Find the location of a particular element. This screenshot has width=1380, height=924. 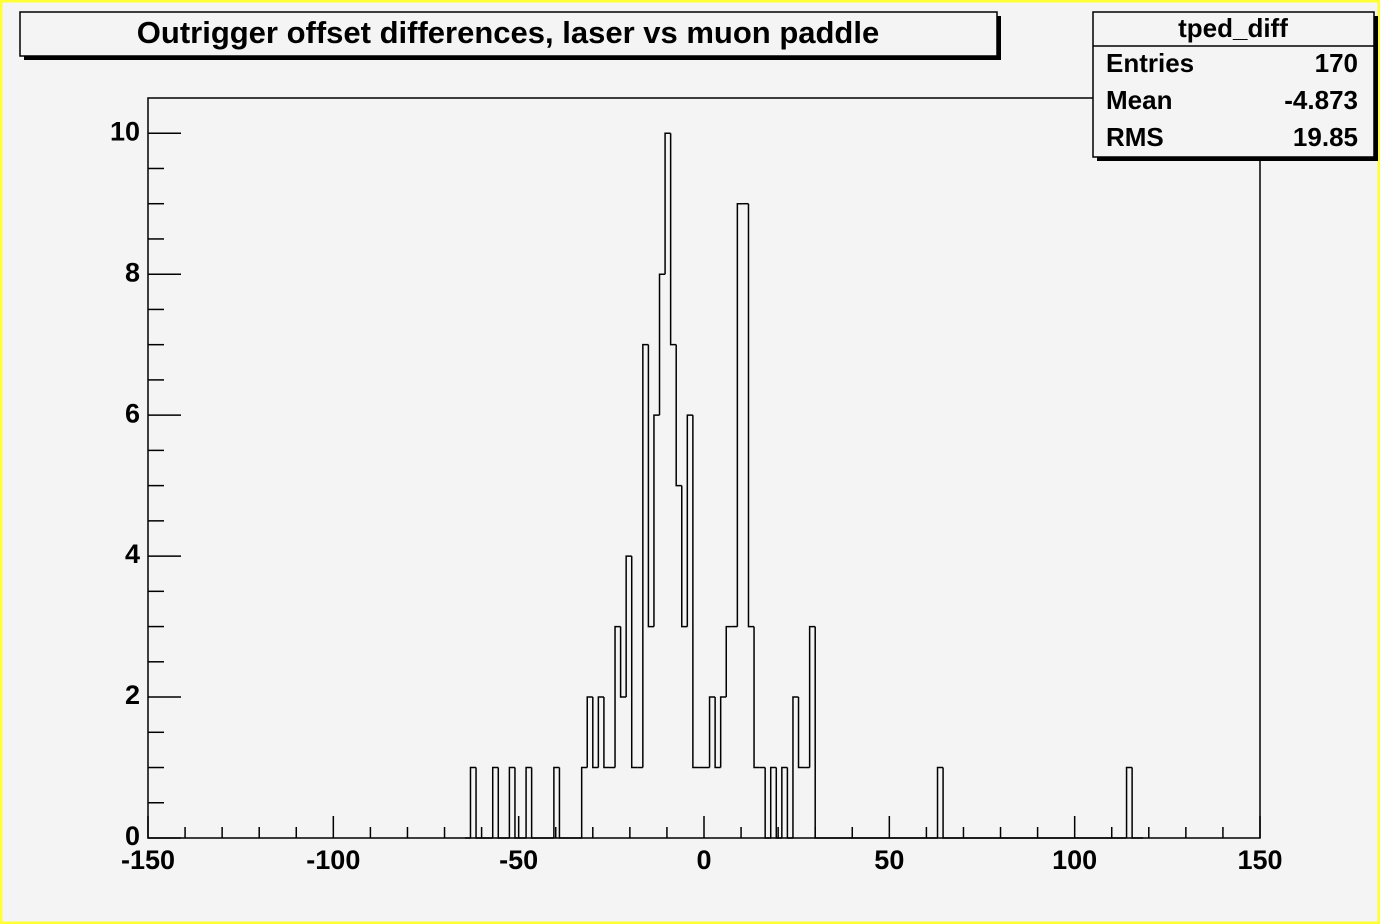

y-tick-label: 2 is located at coordinates (132, 695).